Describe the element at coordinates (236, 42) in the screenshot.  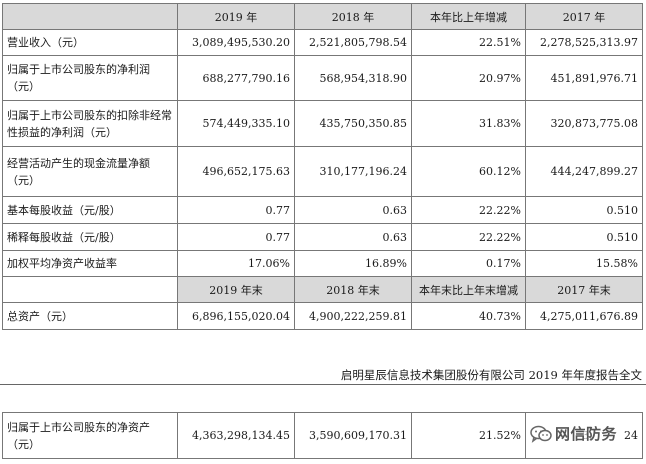
I see `cell-value: 3,089,495,530.20` at that location.